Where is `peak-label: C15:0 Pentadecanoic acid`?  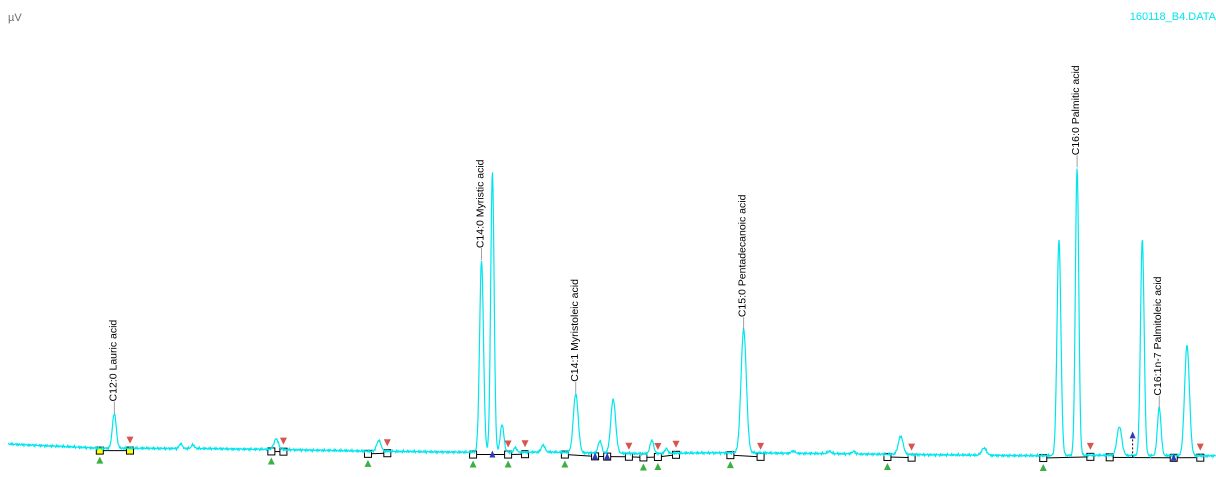 peak-label: C15:0 Pentadecanoic acid is located at coordinates (743, 255).